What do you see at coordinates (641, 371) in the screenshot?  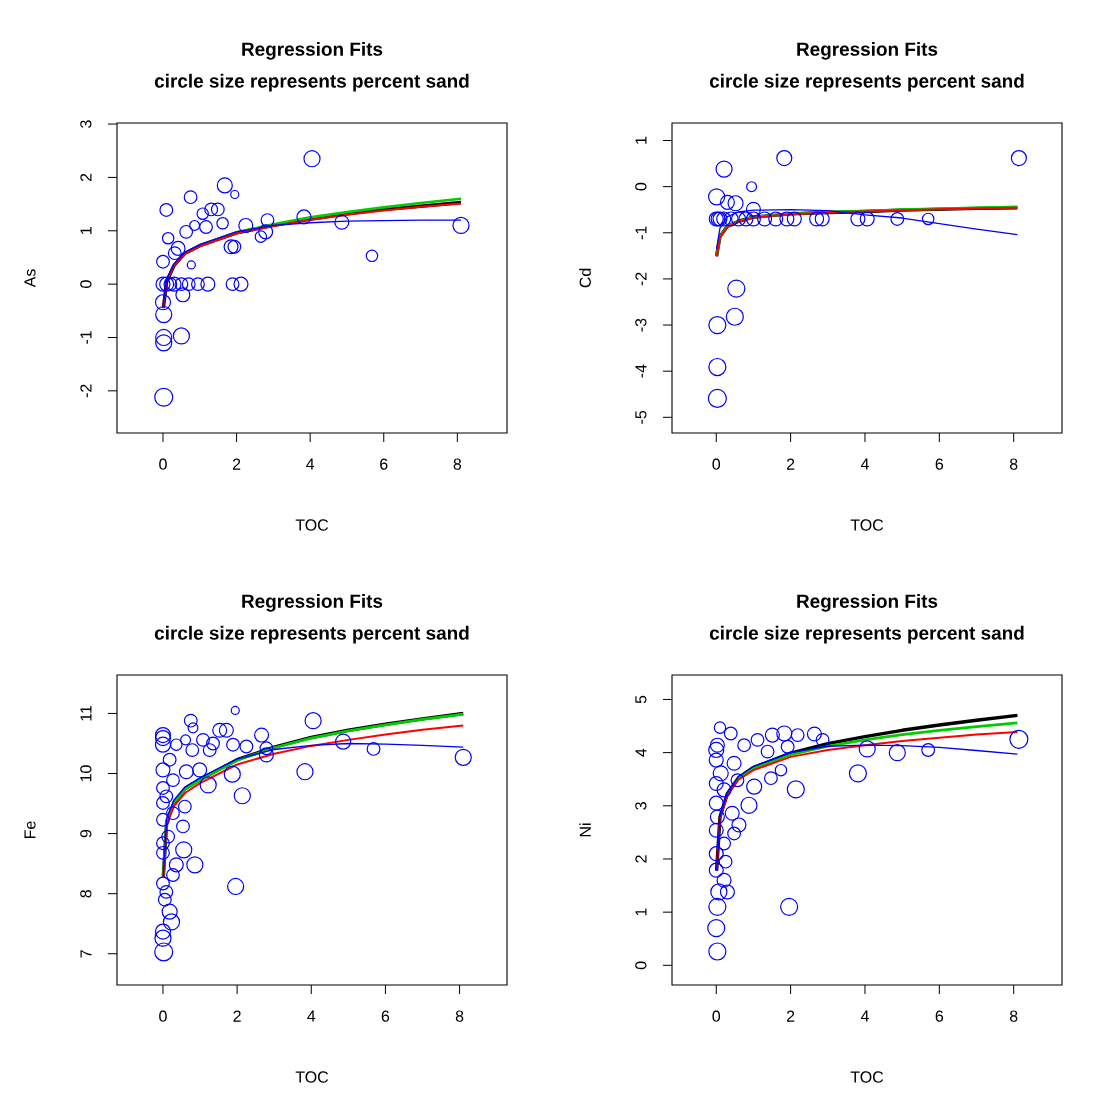 I see `y-tick-label: -4` at bounding box center [641, 371].